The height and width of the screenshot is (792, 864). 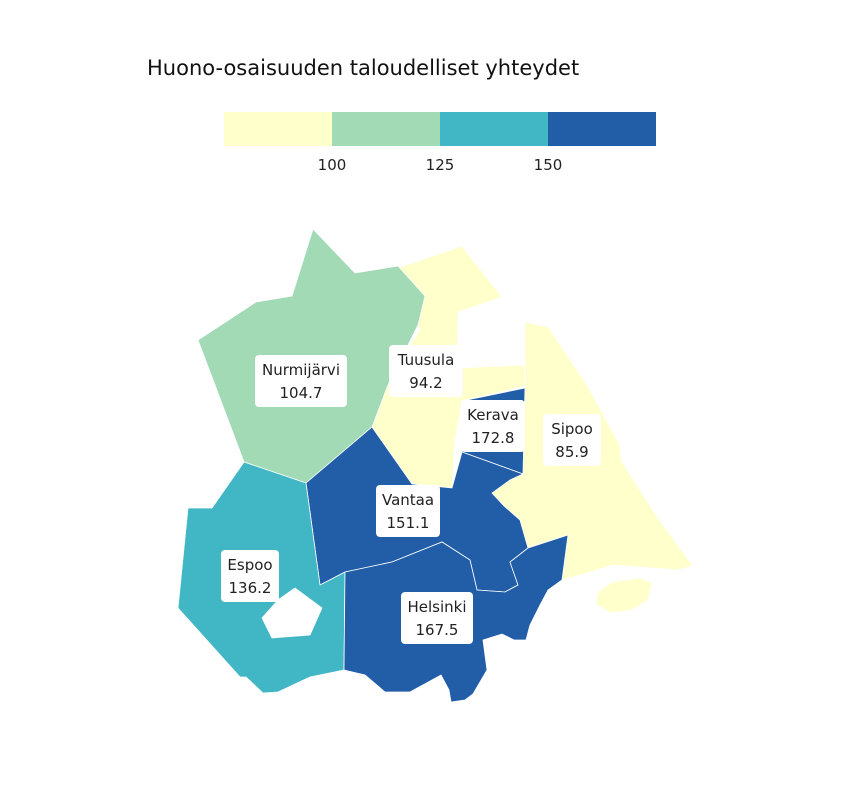 I want to click on region-sipoo, so click(x=592, y=451).